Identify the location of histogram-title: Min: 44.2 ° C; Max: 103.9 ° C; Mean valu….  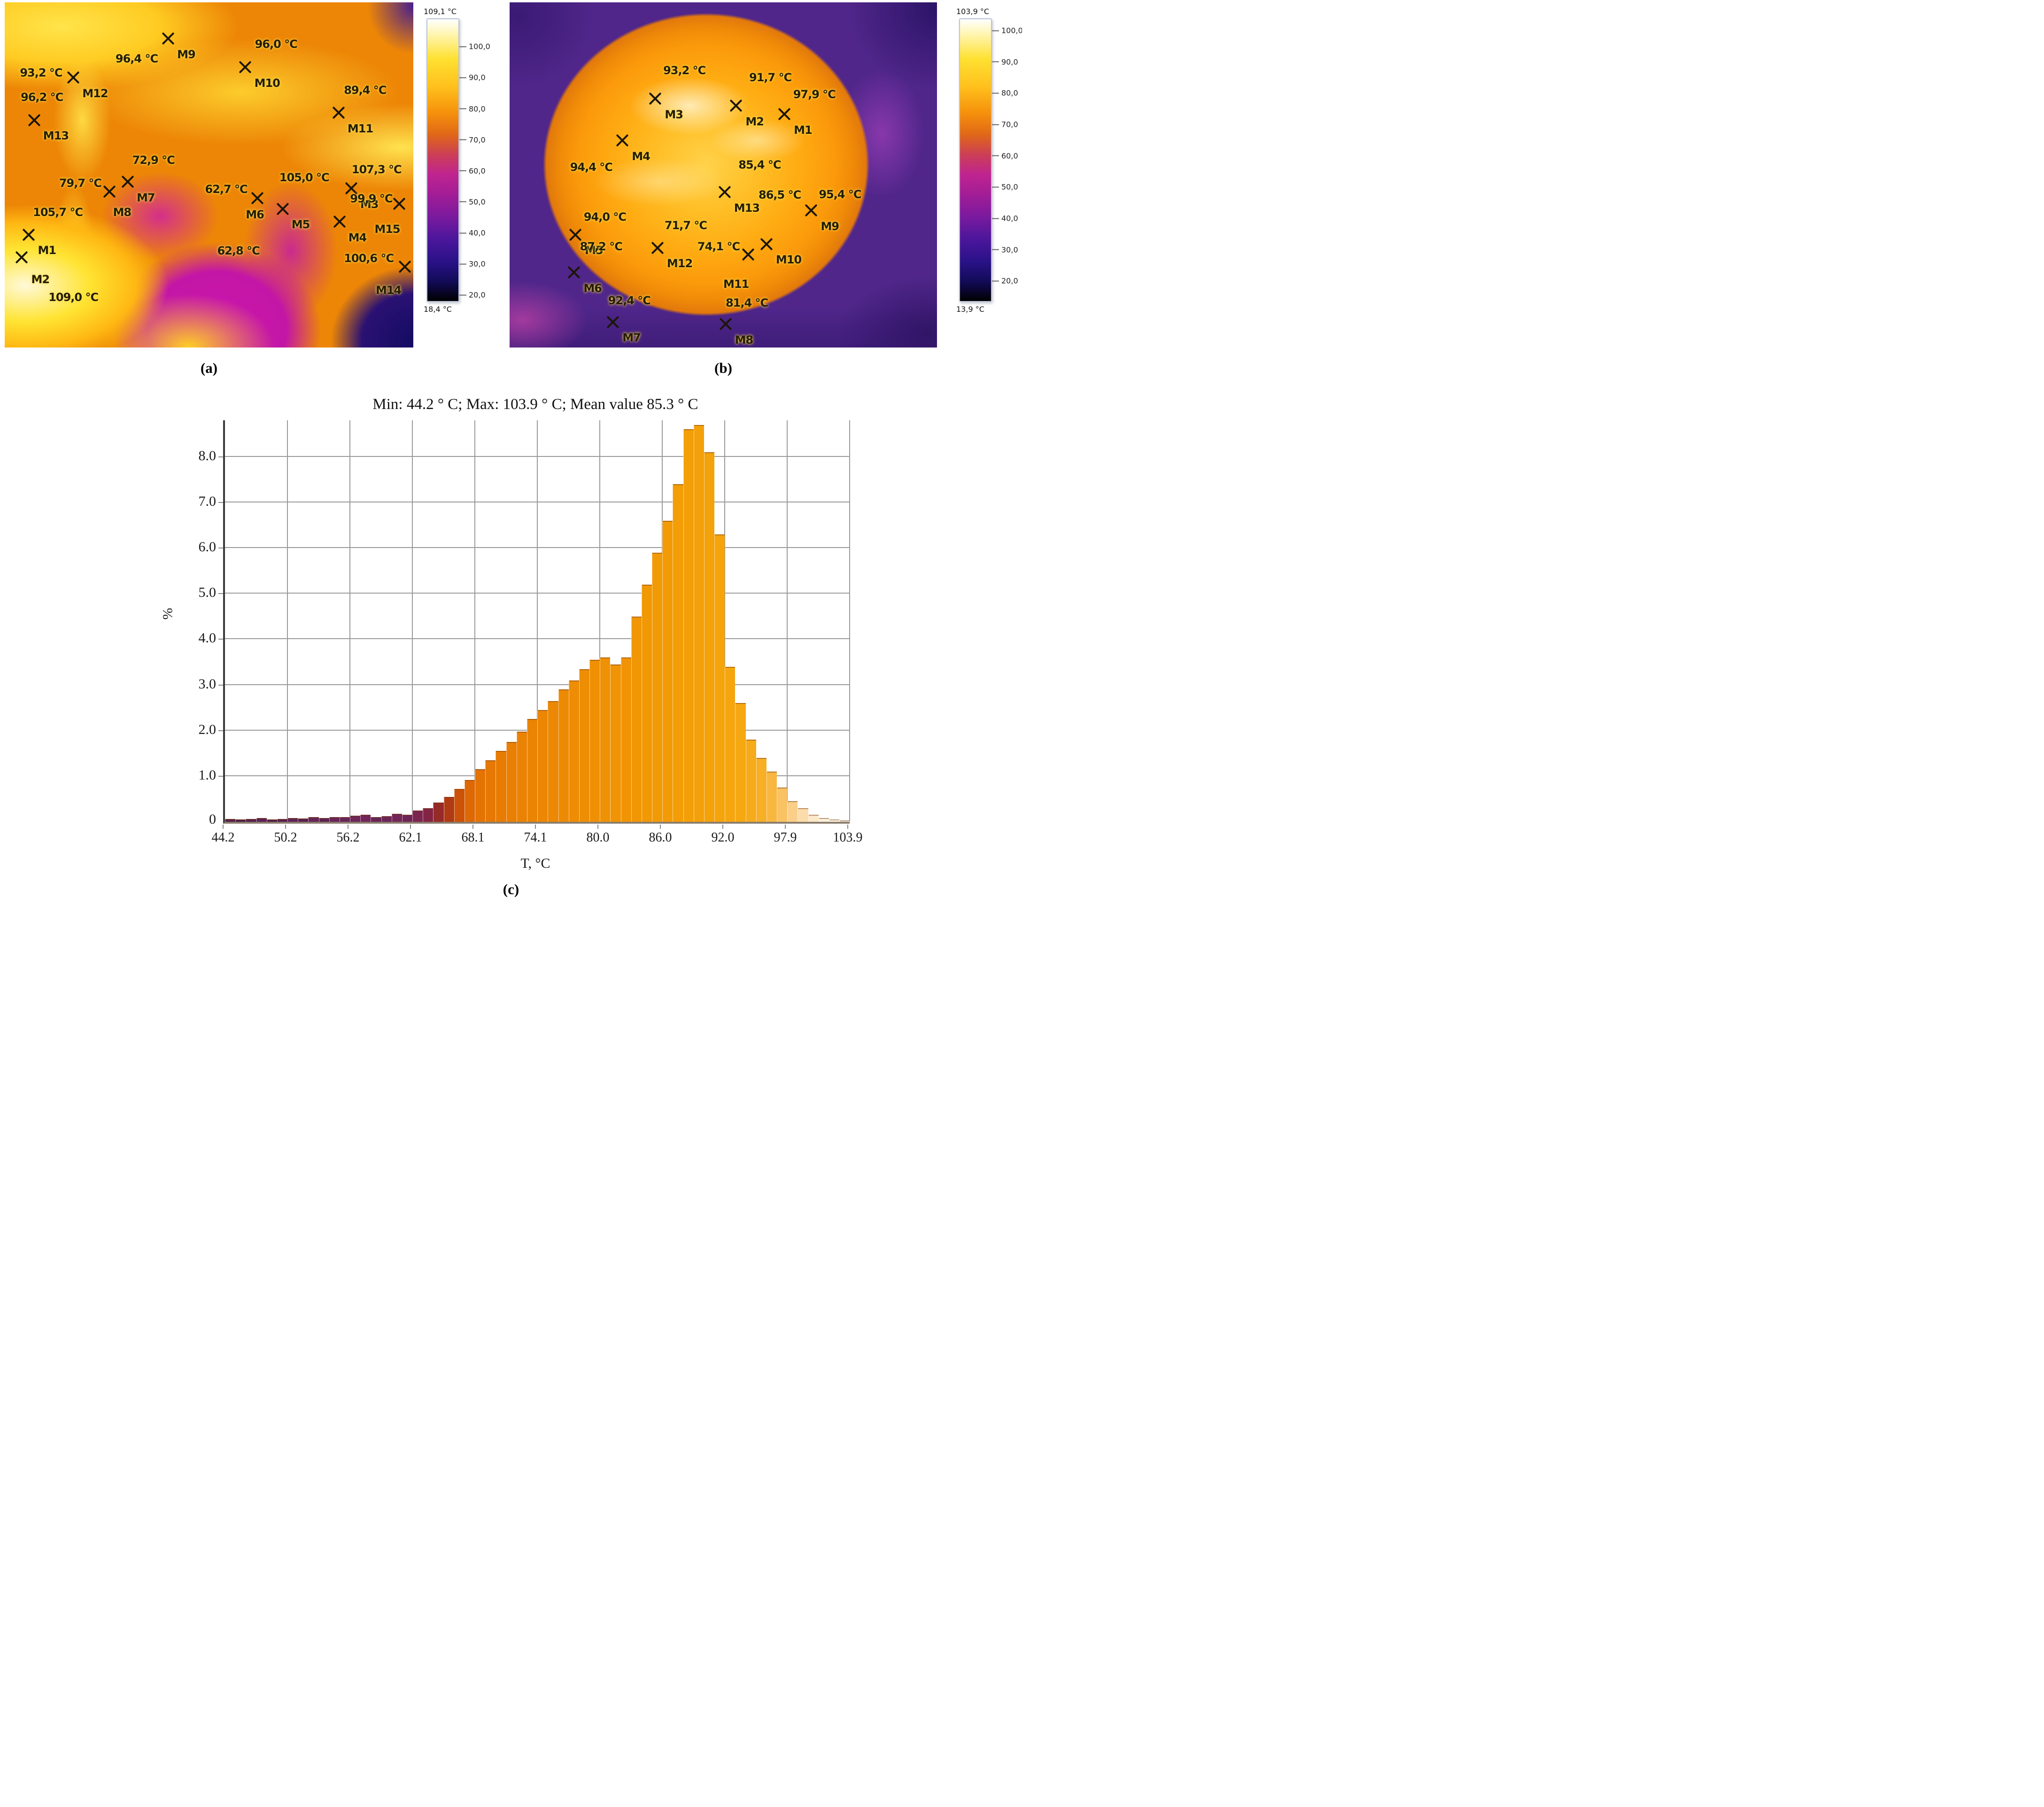
(535, 404).